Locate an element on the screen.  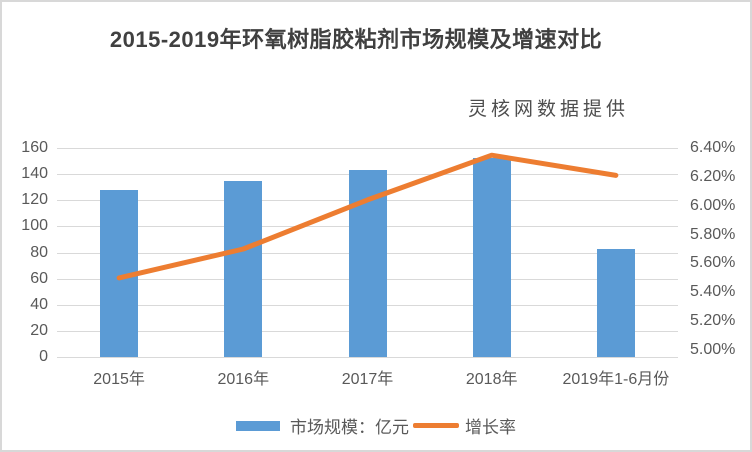
x-axis-label: 2019年1-6月份 is located at coordinates (616, 379).